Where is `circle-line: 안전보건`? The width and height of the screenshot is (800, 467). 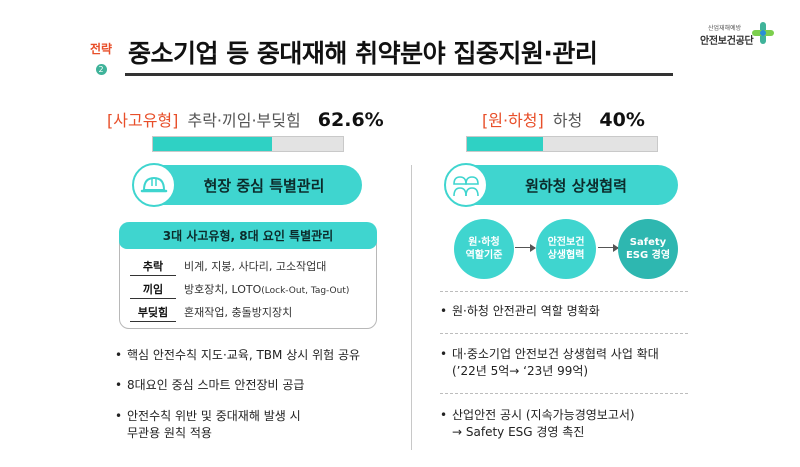 circle-line: 안전보건 is located at coordinates (566, 242).